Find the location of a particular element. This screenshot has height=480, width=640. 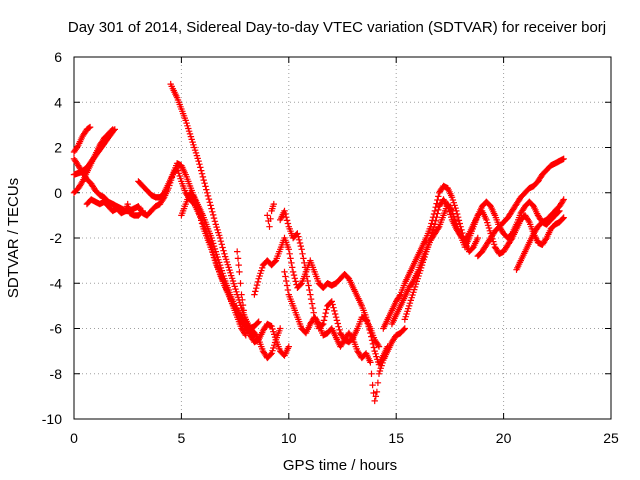

x-tick-label: 20 is located at coordinates (504, 438).